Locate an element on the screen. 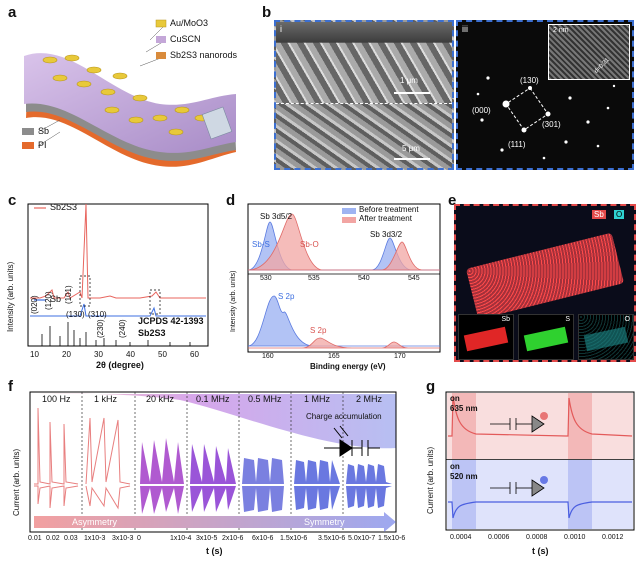  c-peak-101: (101) is located at coordinates (68, 294).